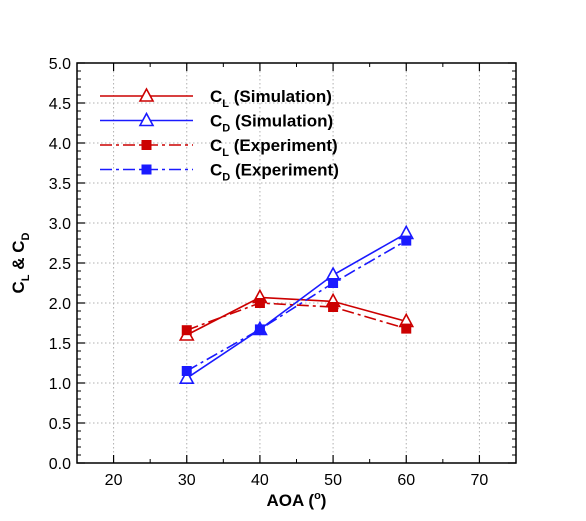 The width and height of the screenshot is (586, 521). I want to click on x-tick-label: 30, so click(187, 480).